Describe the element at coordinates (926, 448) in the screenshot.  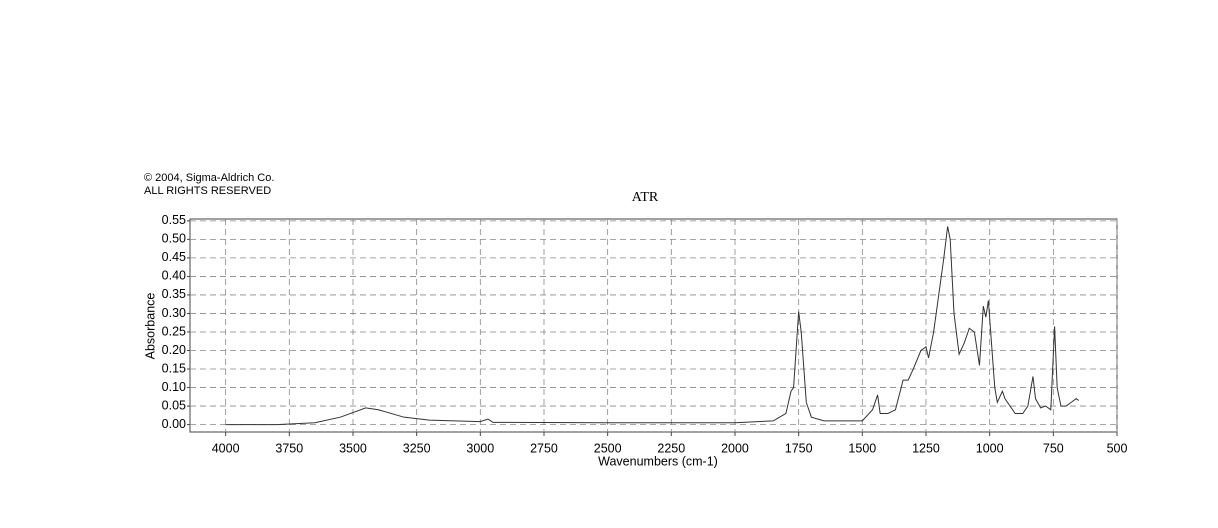
I see `x-tick-label: 1250` at that location.